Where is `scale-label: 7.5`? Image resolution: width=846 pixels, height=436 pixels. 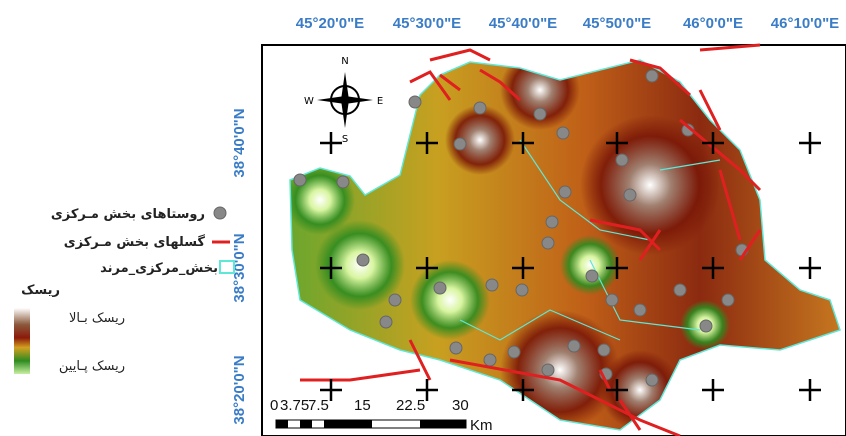 scale-label: 7.5 is located at coordinates (318, 405).